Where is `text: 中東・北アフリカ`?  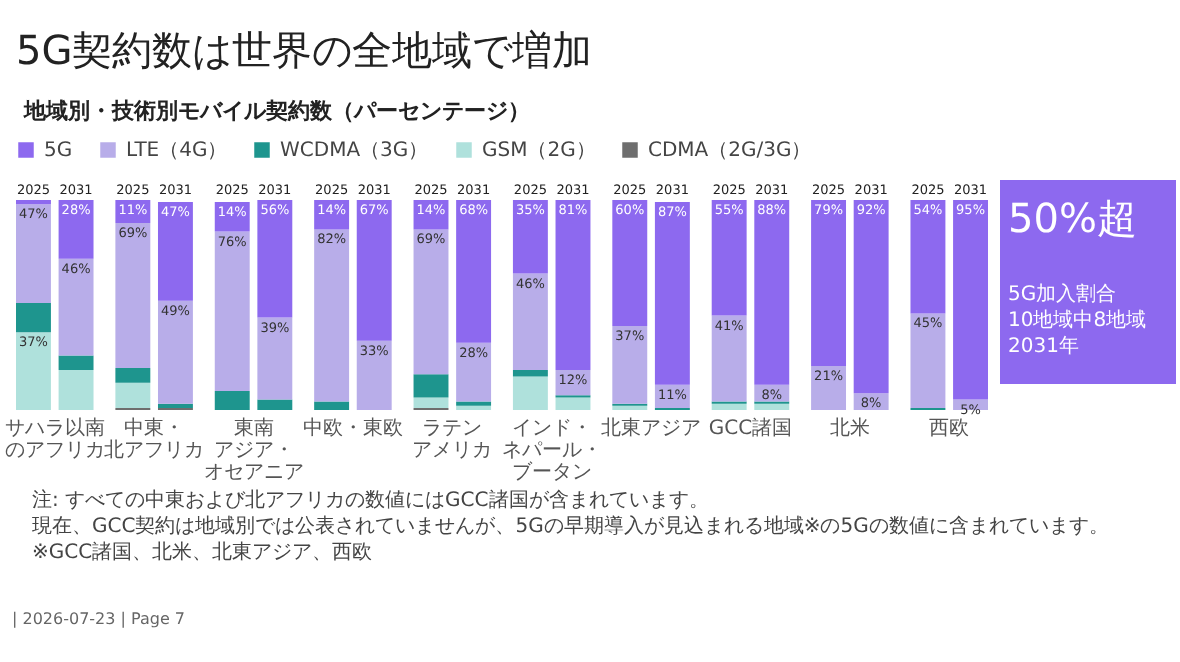
text: 中東・北アフリカ is located at coordinates (154, 439).